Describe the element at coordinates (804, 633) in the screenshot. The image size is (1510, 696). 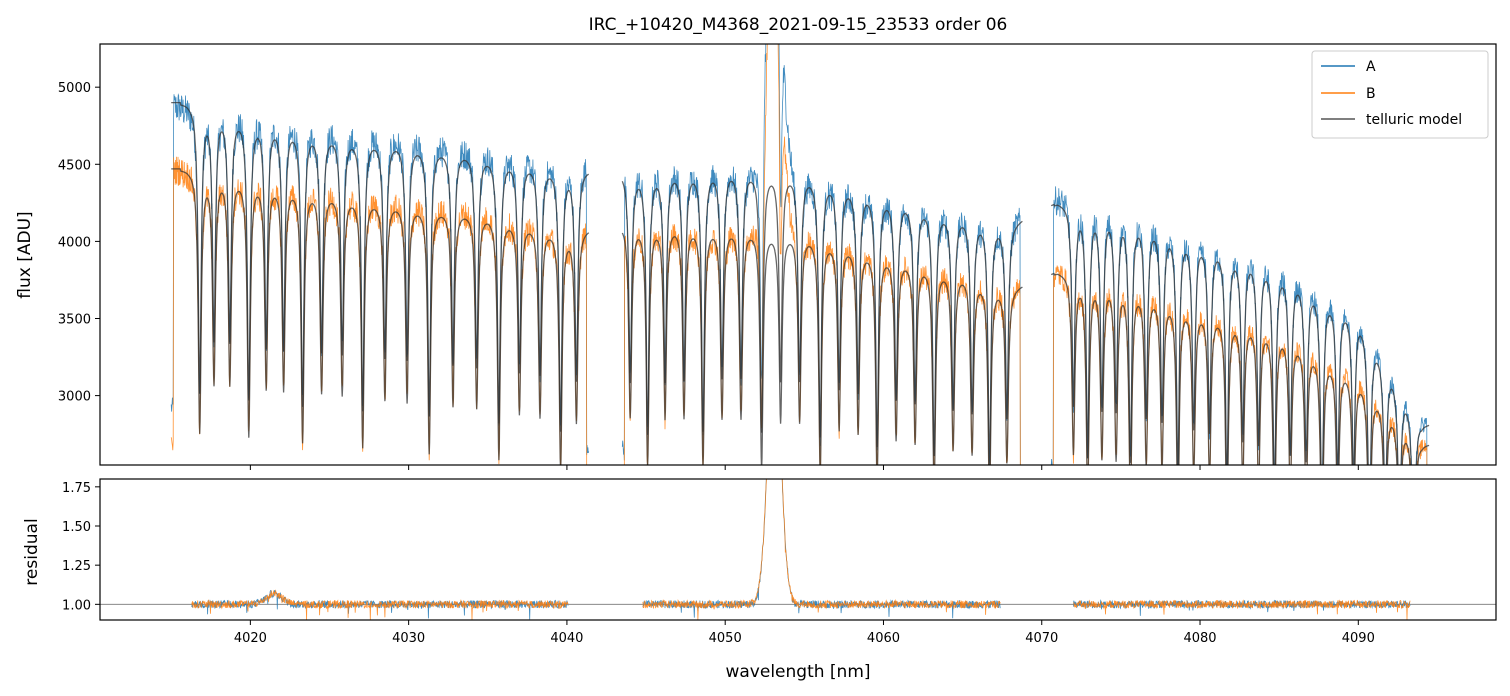
I see `bottom-x-ticks: 4020 4030 4040 4050 4060 4070 4080 4090` at that location.